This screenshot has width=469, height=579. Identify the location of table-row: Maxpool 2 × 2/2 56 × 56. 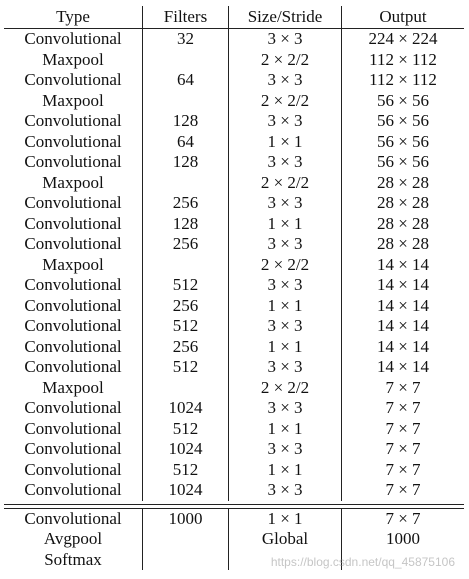
(234, 100).